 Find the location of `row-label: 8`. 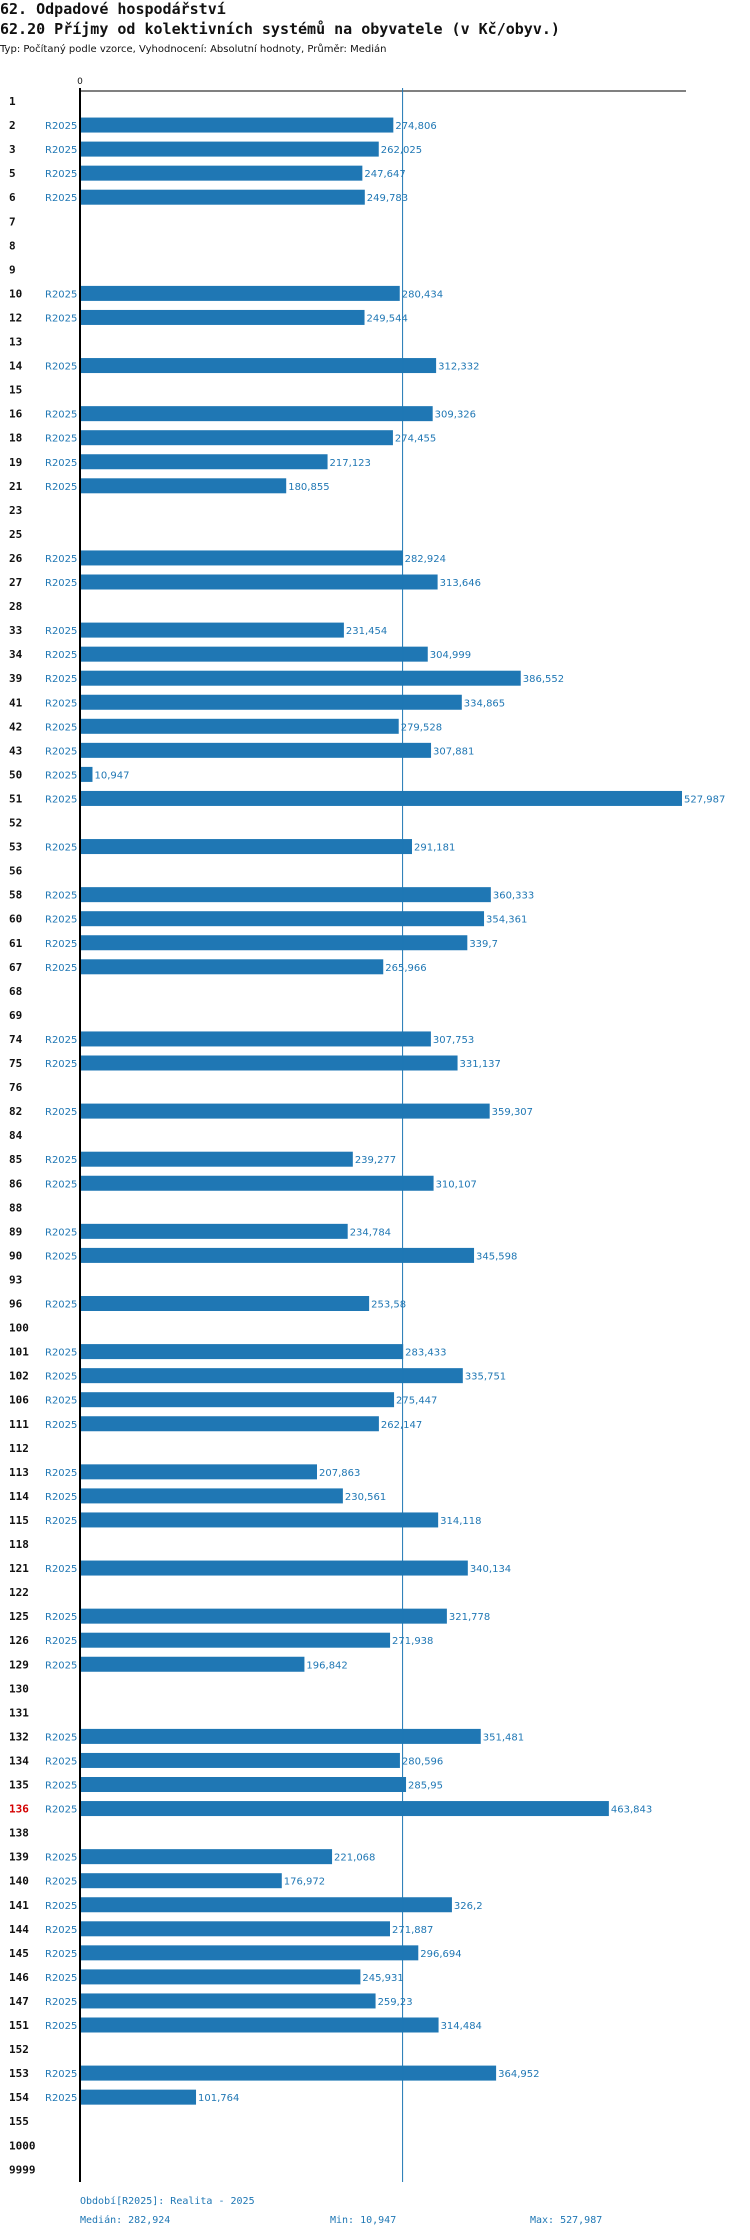

row-label: 8 is located at coordinates (12, 245).